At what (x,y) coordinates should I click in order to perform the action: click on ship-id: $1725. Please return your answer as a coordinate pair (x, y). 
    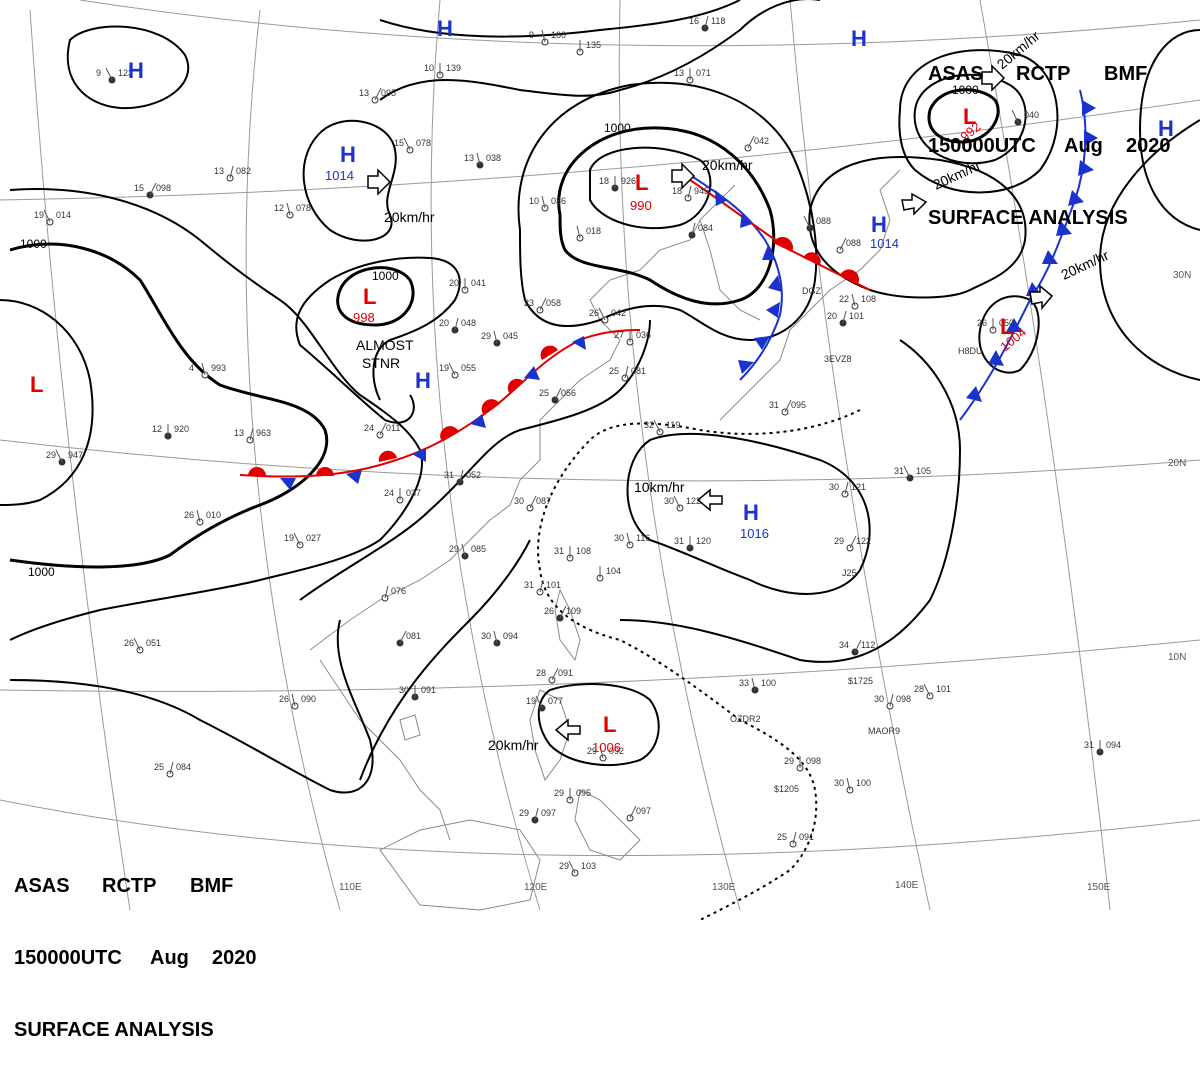
    Looking at the image, I should click on (860, 681).